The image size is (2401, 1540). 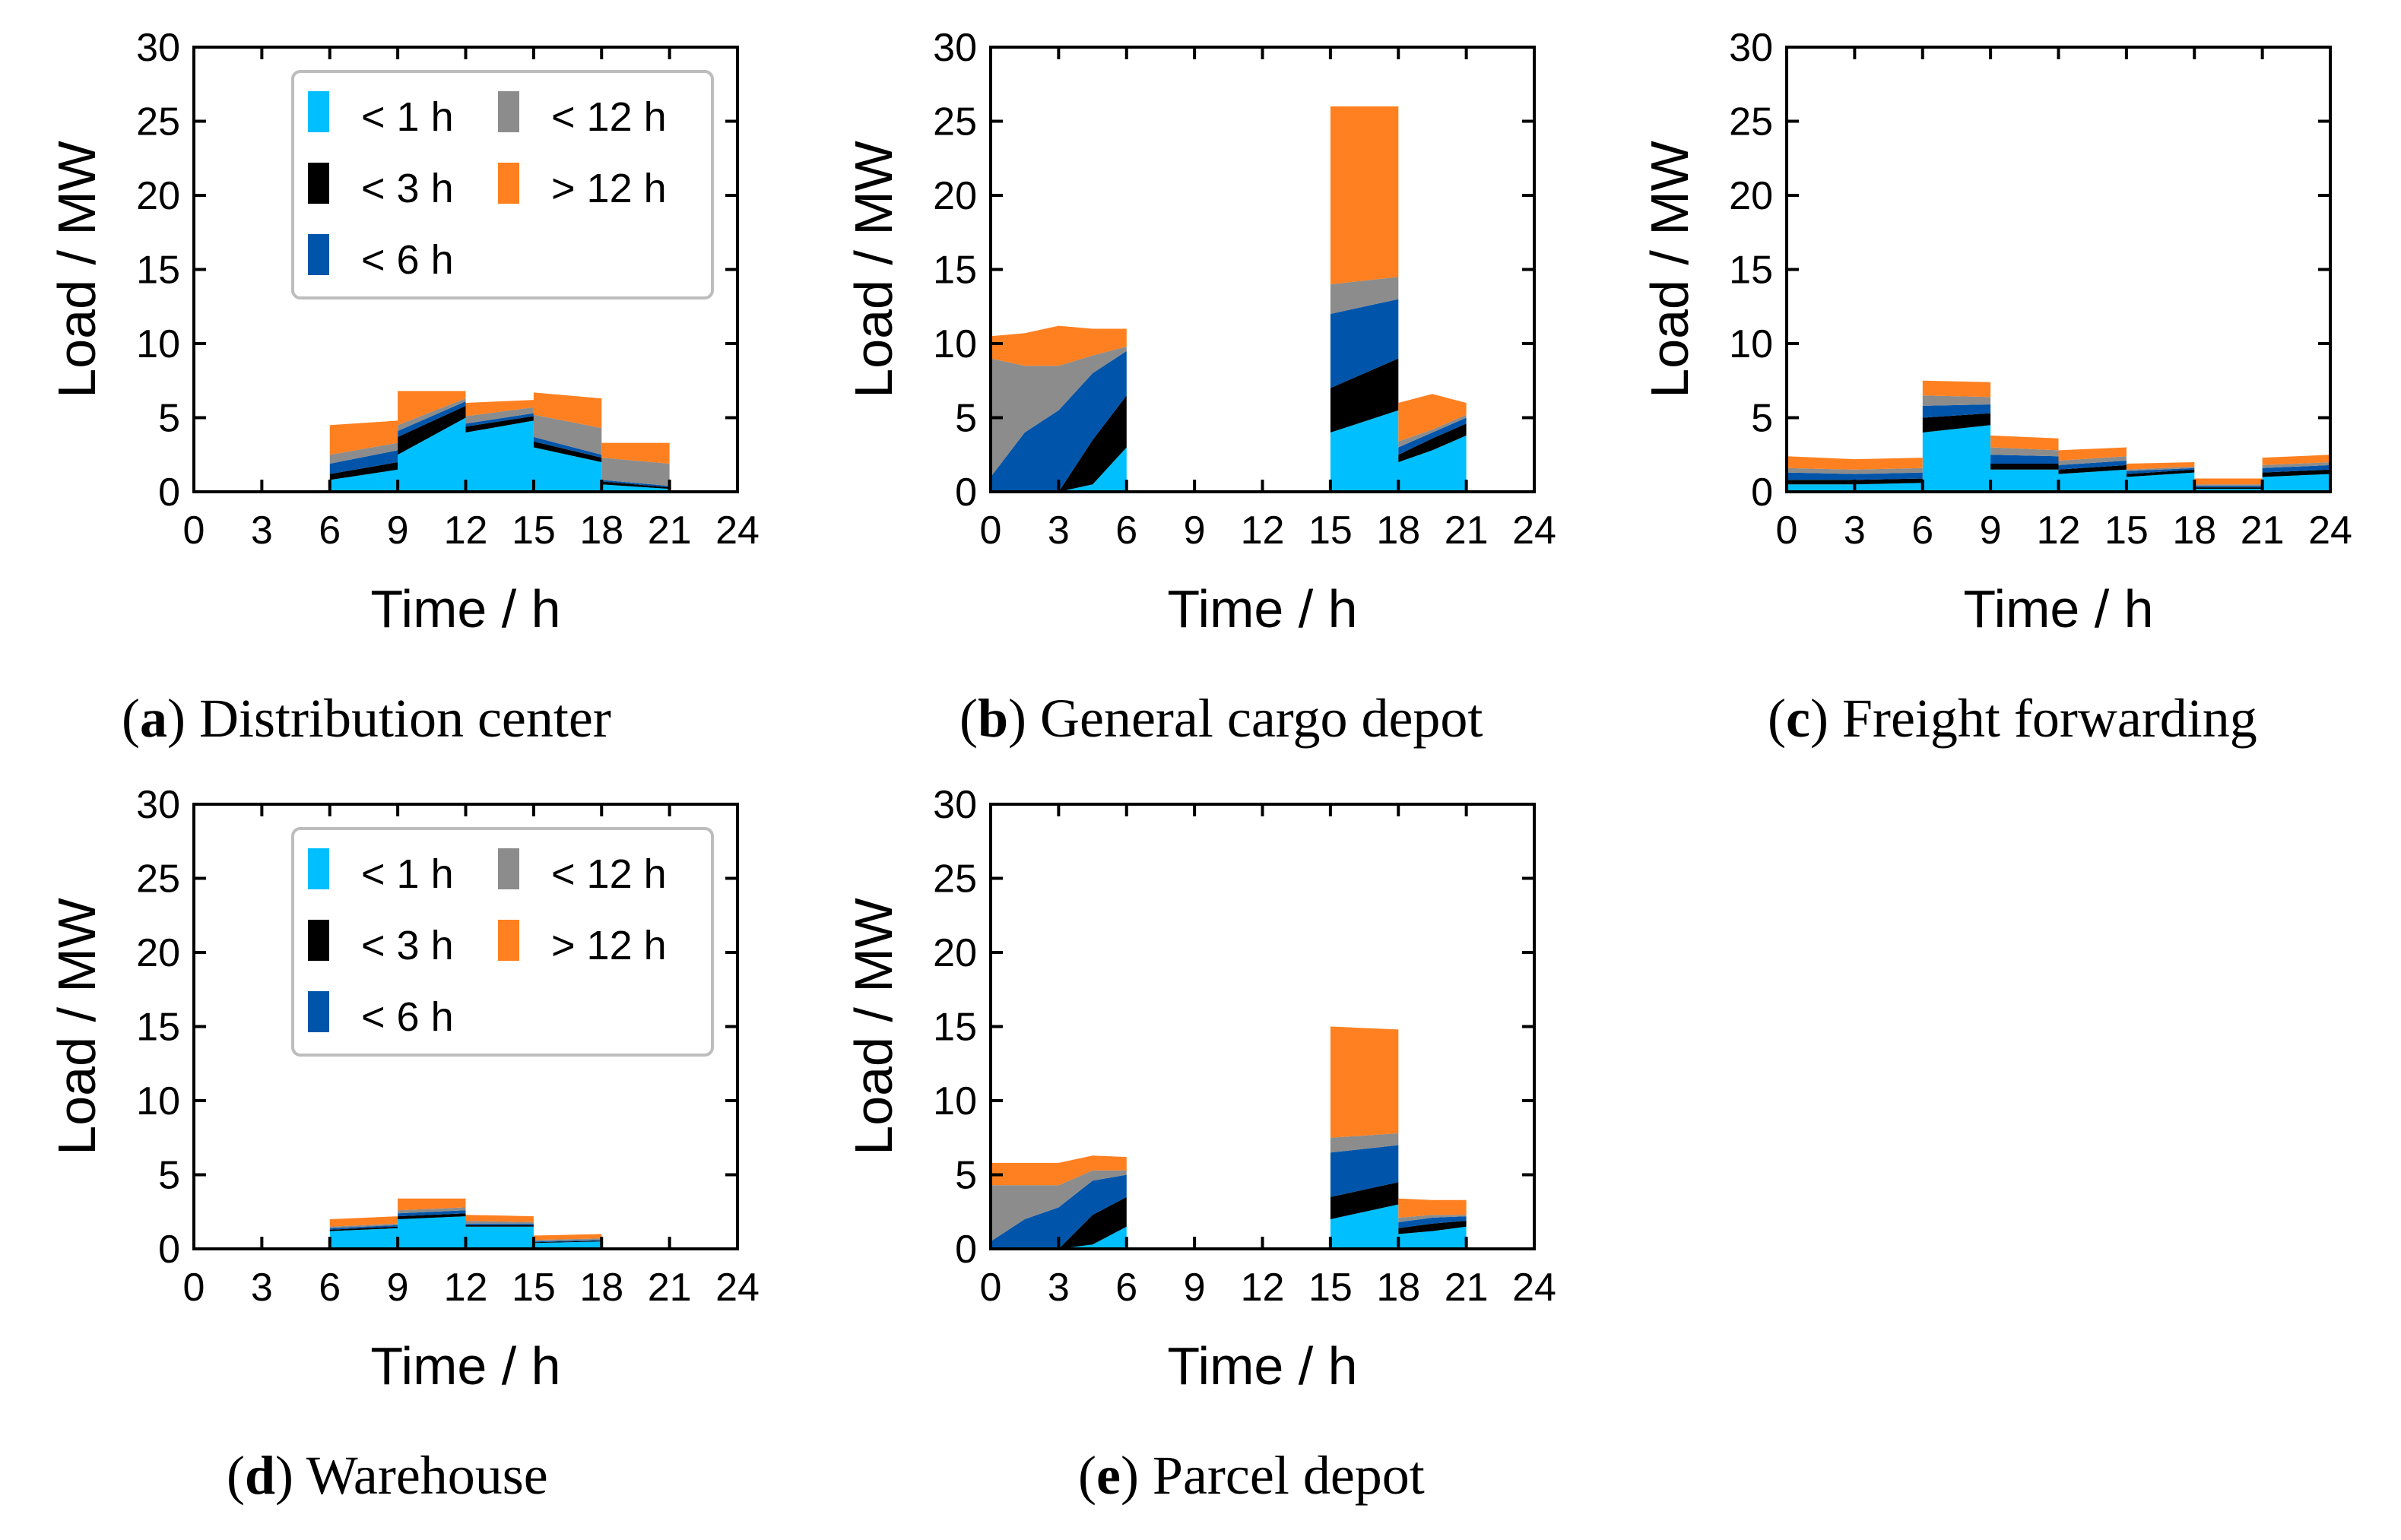 What do you see at coordinates (993, 718) in the screenshot?
I see `caption-letter: b` at bounding box center [993, 718].